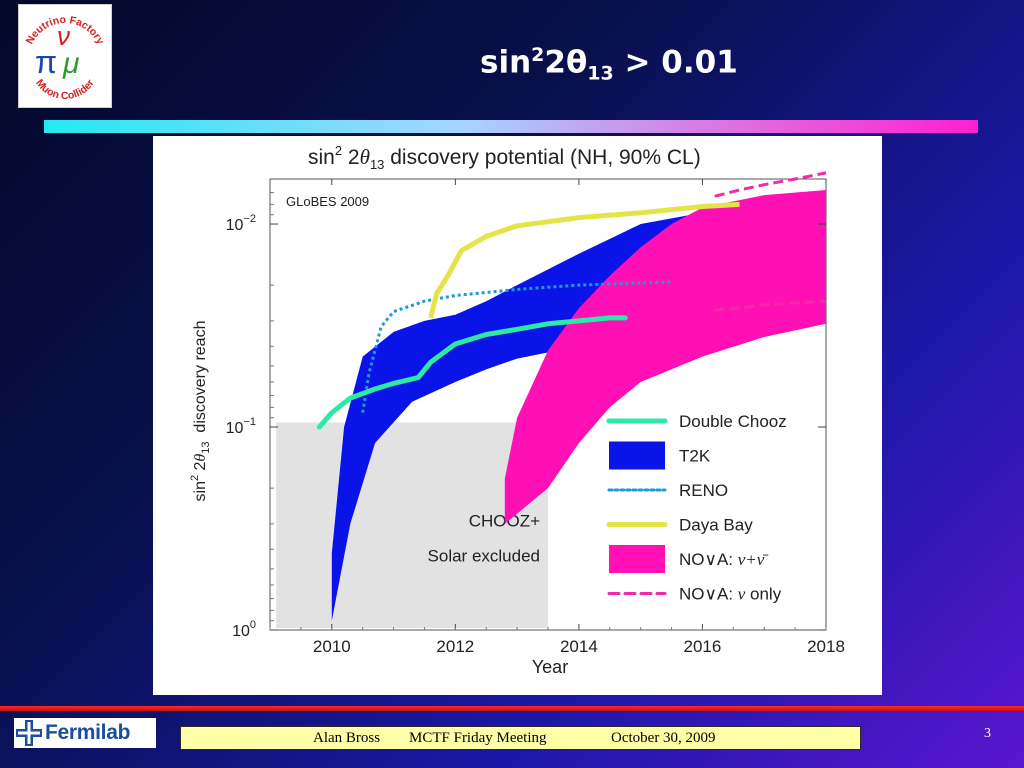 This screenshot has width=1024, height=768. Describe the element at coordinates (579, 646) in the screenshot. I see `x-tick-label: 2014` at that location.